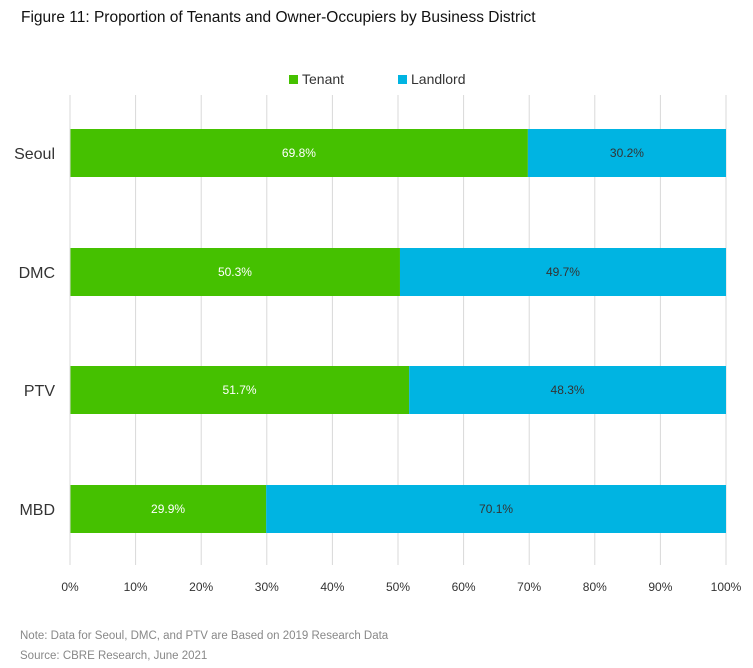 Image resolution: width=753 pixels, height=668 pixels. I want to click on bar-data-label: 70.1%, so click(496, 509).